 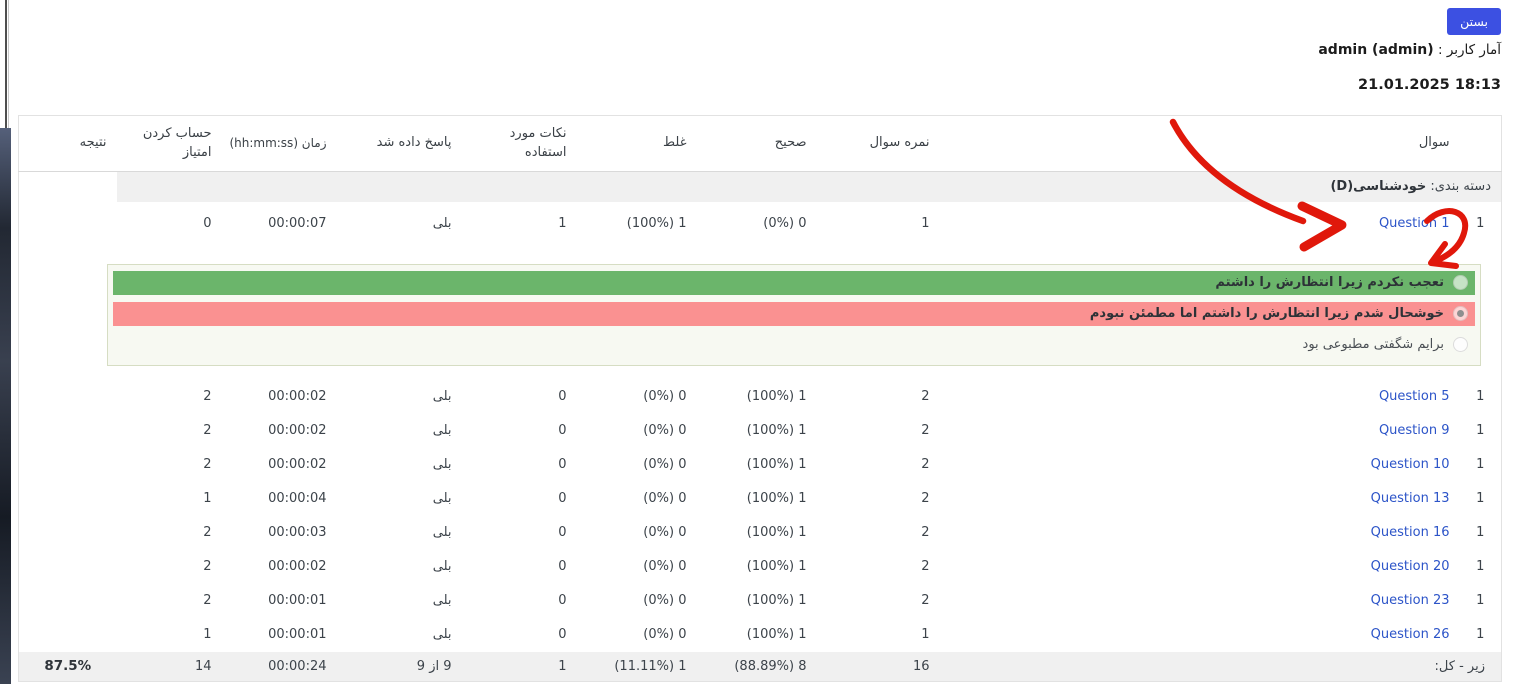 I want to click on col-header-question: سوال, so click(x=1199, y=143).